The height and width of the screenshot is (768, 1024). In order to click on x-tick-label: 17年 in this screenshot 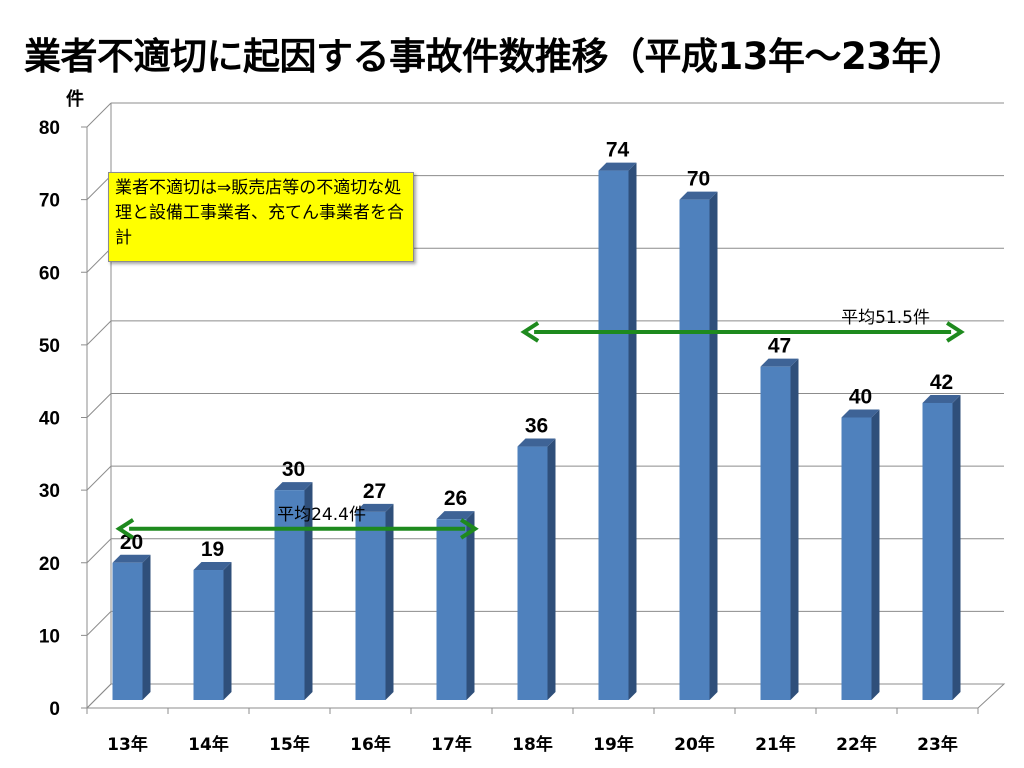, I will do `click(451, 744)`.